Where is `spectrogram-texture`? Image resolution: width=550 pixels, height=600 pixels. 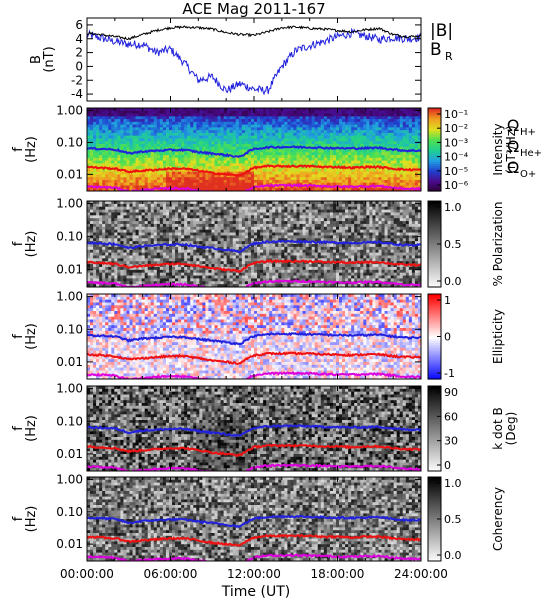 spectrogram-texture is located at coordinates (254, 149).